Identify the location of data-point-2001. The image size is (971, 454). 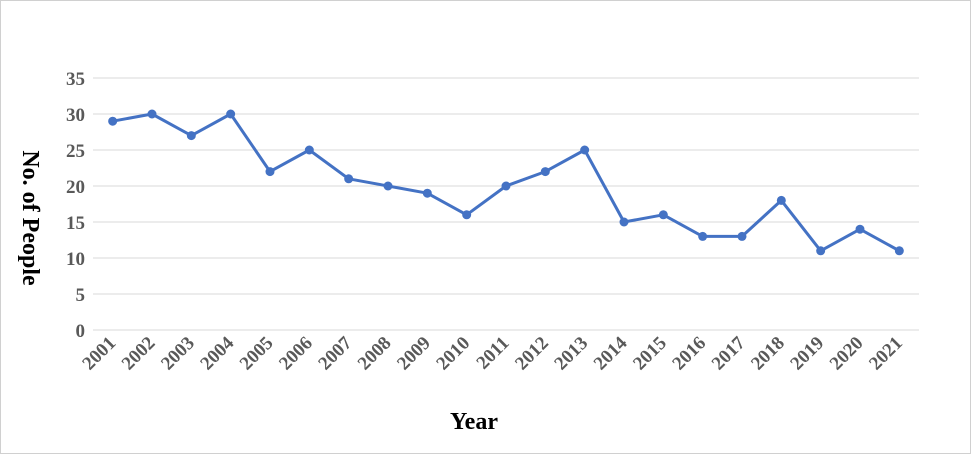
(113, 121).